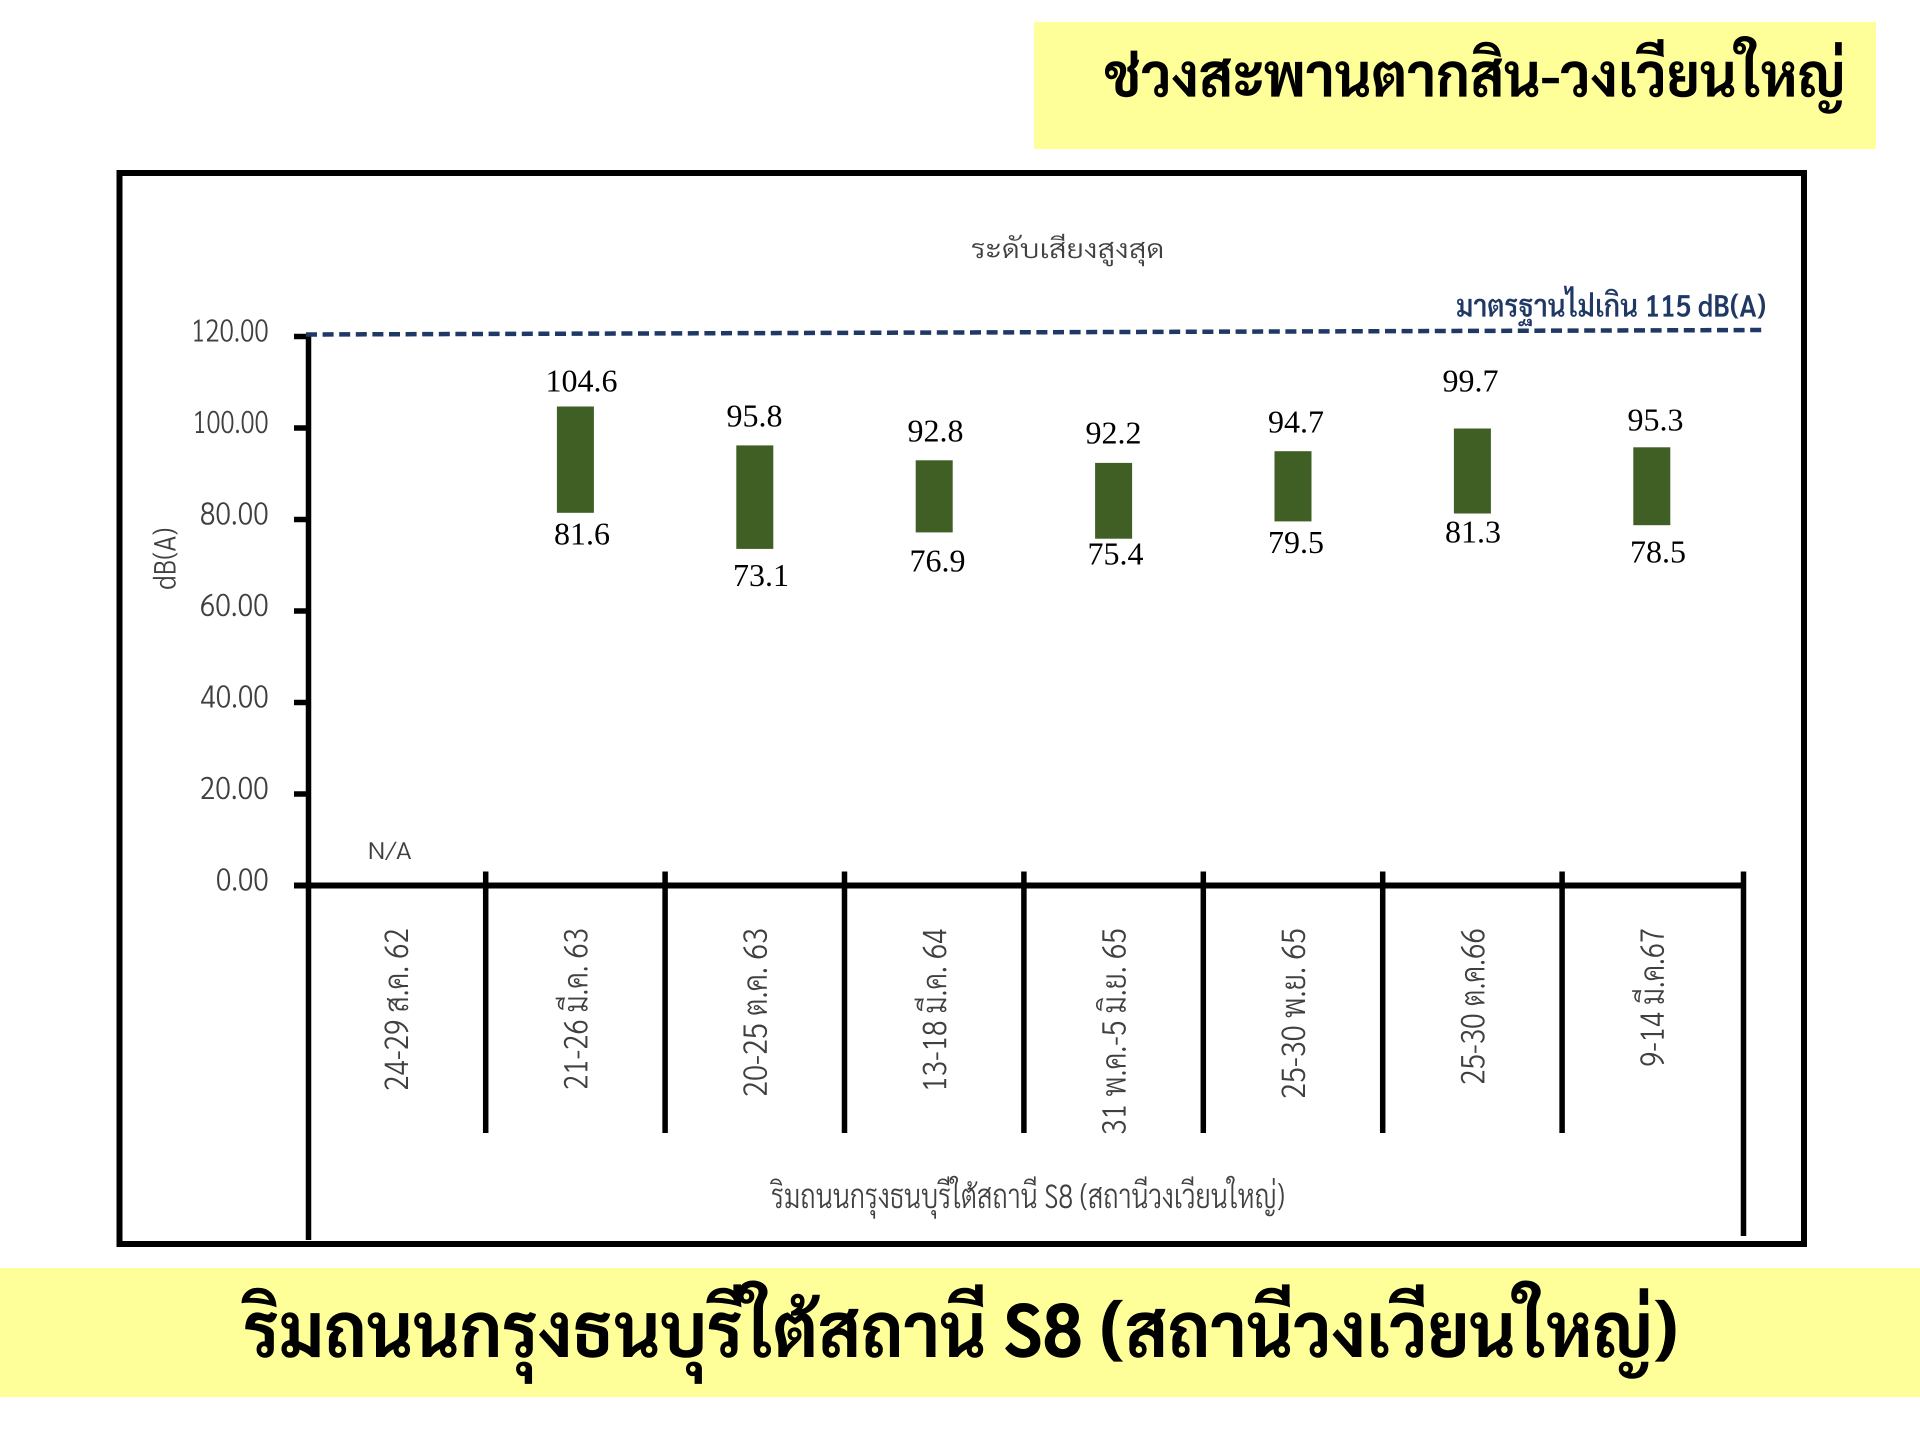 The image size is (1920, 1440). I want to click on svg-text: 99.7, so click(1471, 381).